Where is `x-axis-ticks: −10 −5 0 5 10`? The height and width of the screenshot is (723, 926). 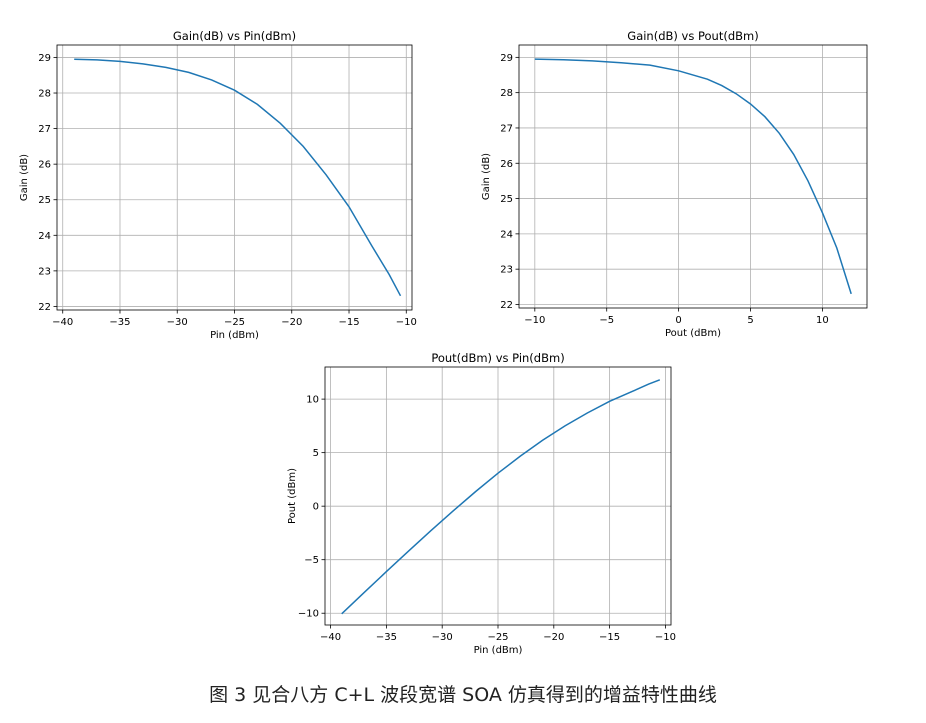 x-axis-ticks: −10 −5 0 5 10 is located at coordinates (676, 317).